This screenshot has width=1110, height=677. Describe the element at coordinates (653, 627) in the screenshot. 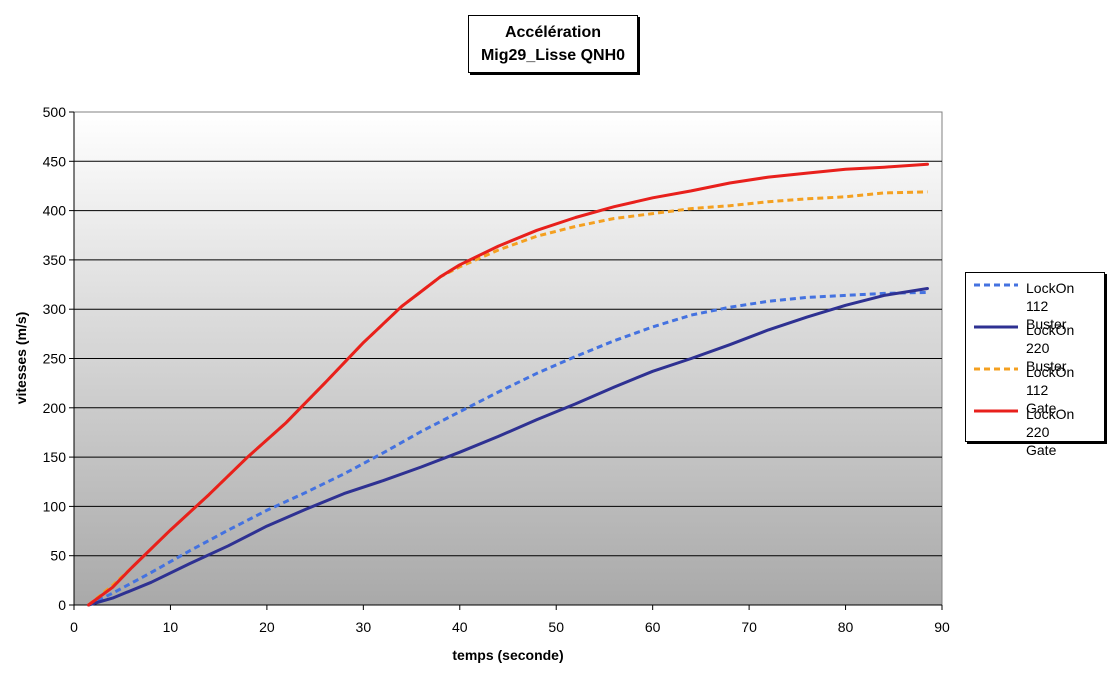

I see `x-tick-label: 60` at that location.